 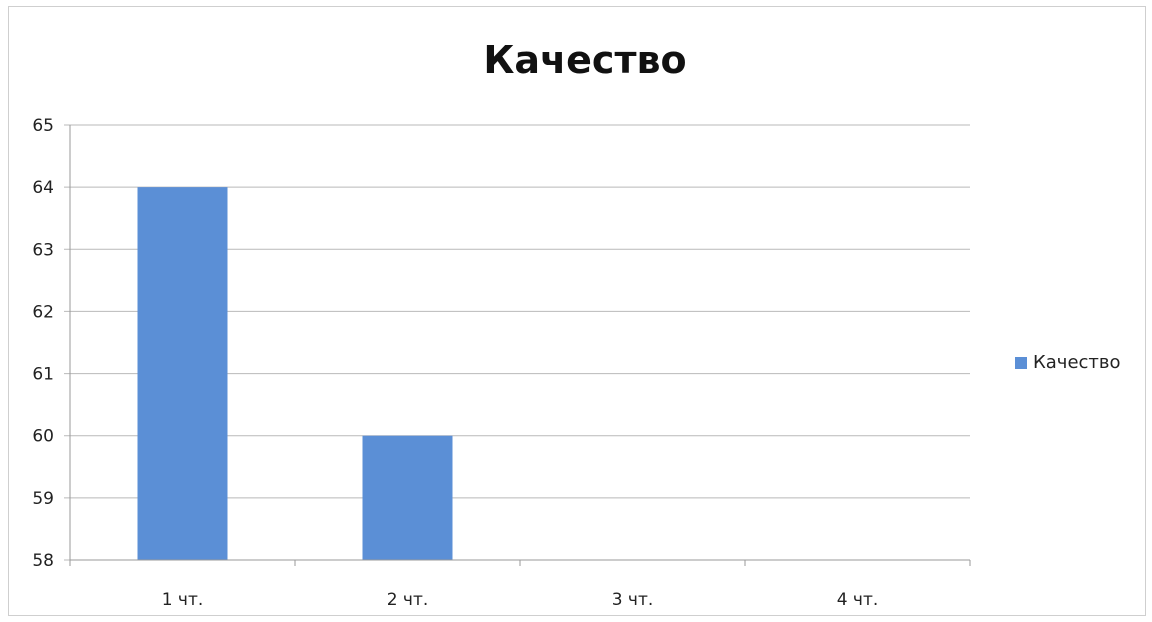 I want to click on y-tick-label-63: 63, so click(x=43, y=250).